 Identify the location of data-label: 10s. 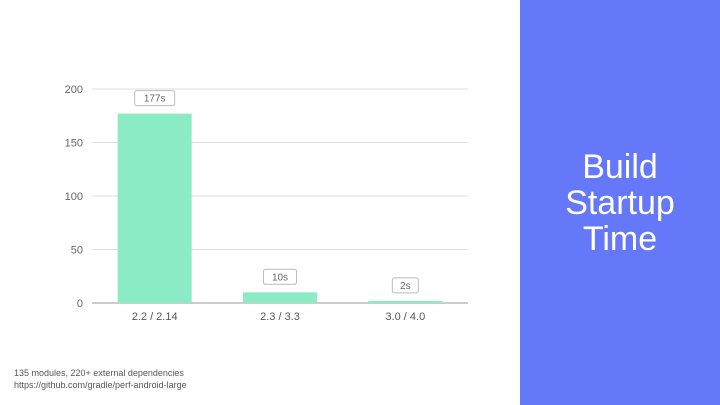
(280, 277).